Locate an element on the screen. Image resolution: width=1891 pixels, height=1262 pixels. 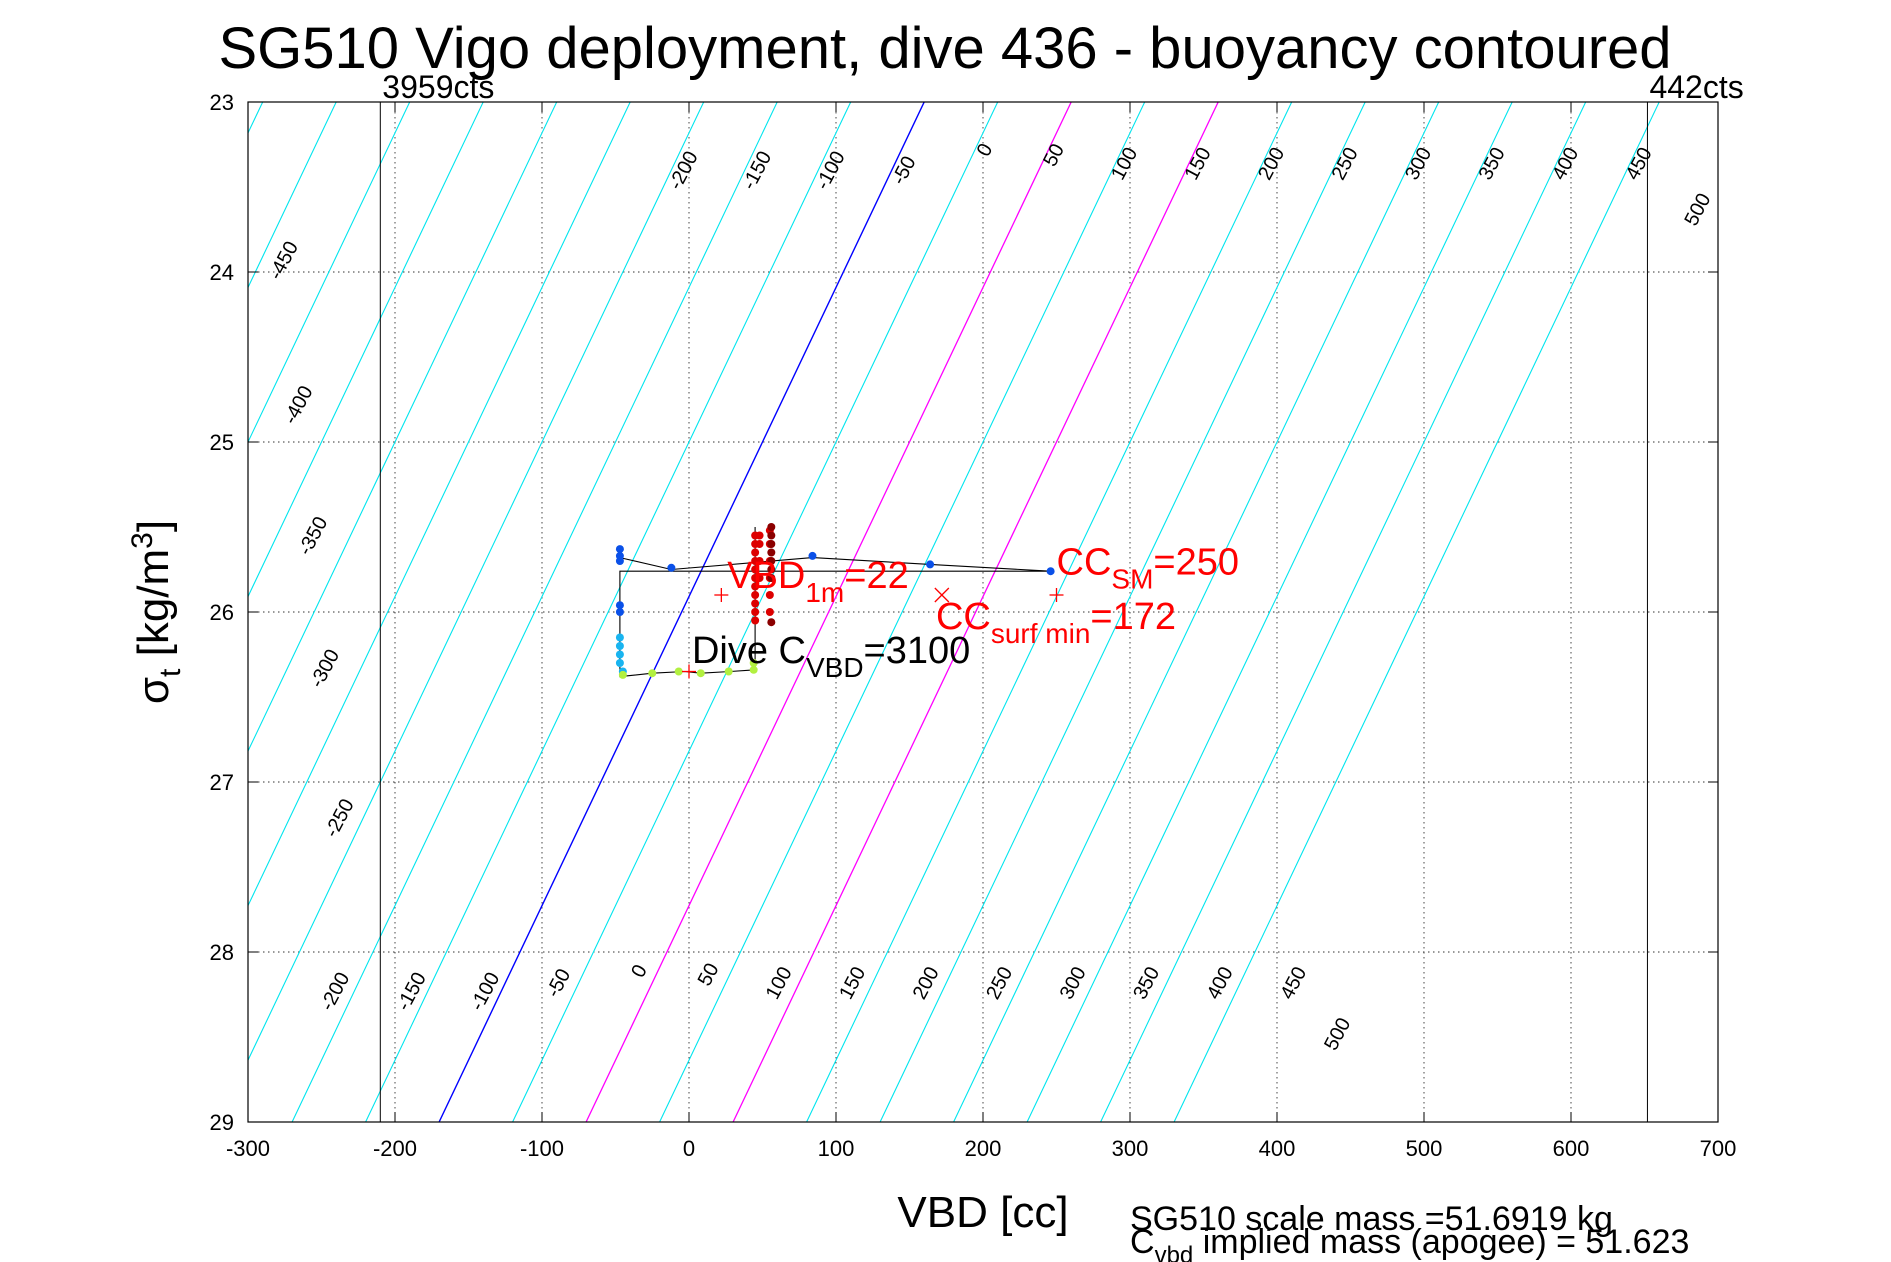
contour-label: -350 is located at coordinates (313, 536).